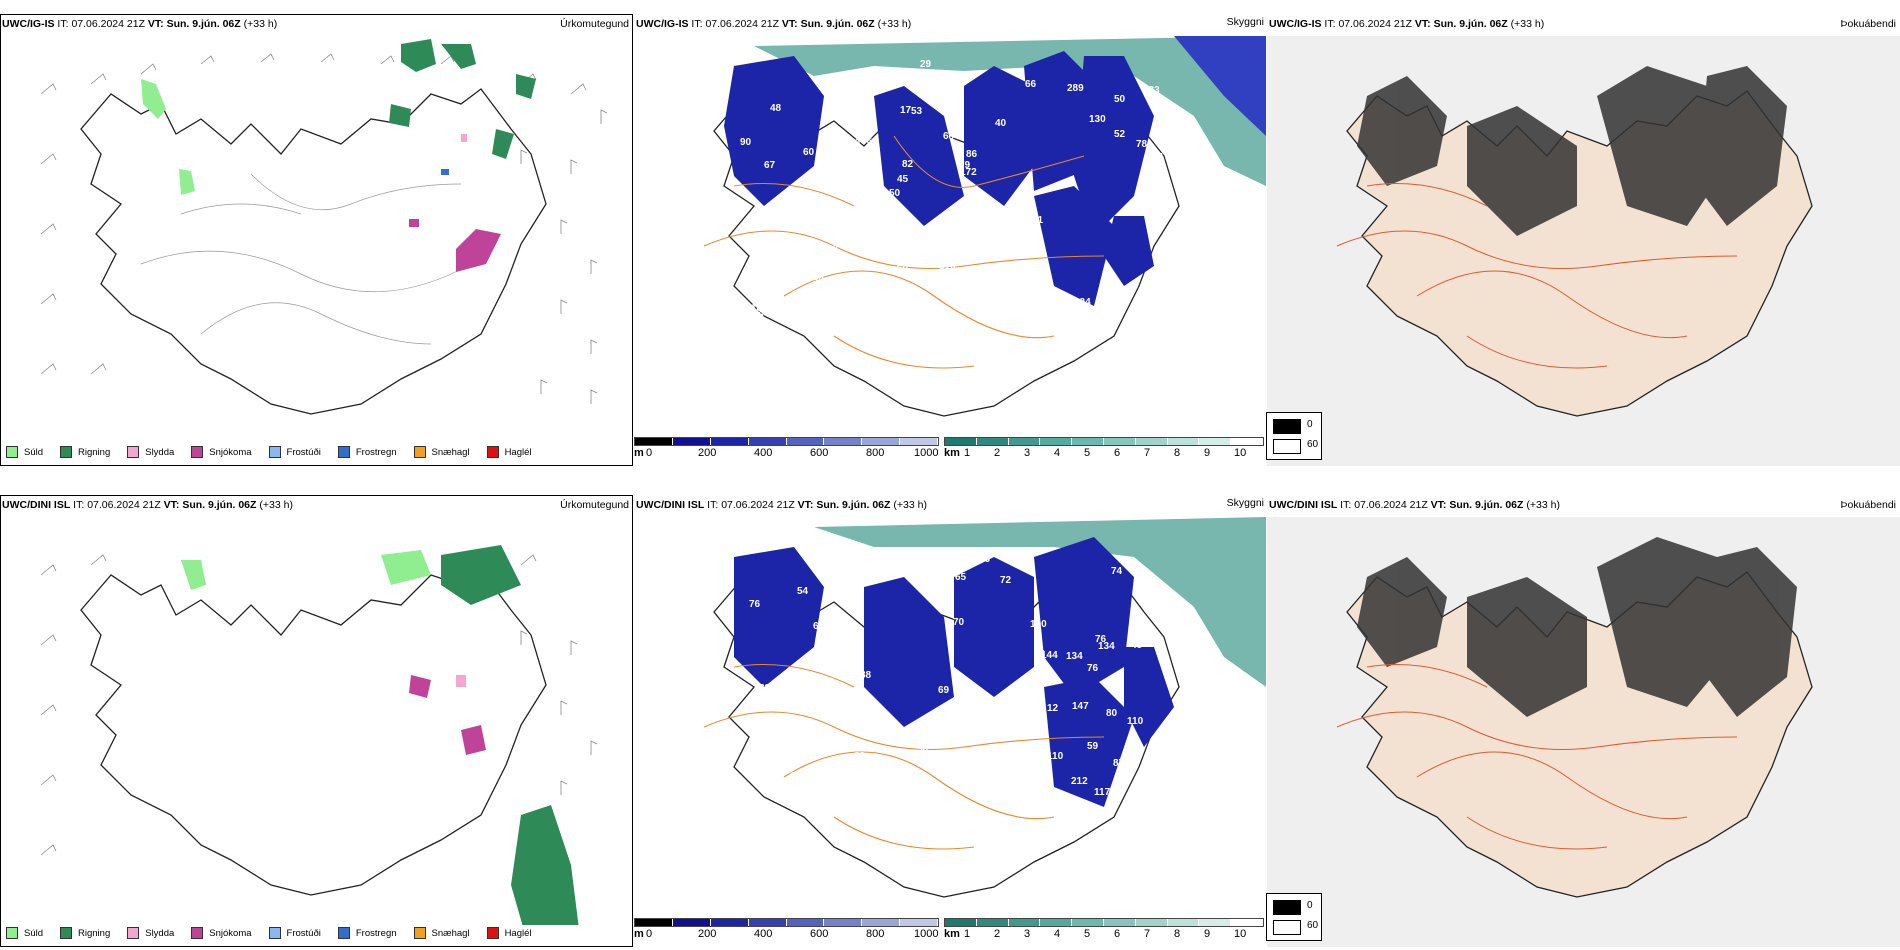 This screenshot has height=950, width=1900. Describe the element at coordinates (772, 692) in the screenshot. I see `cloud-base-value: 51` at that location.